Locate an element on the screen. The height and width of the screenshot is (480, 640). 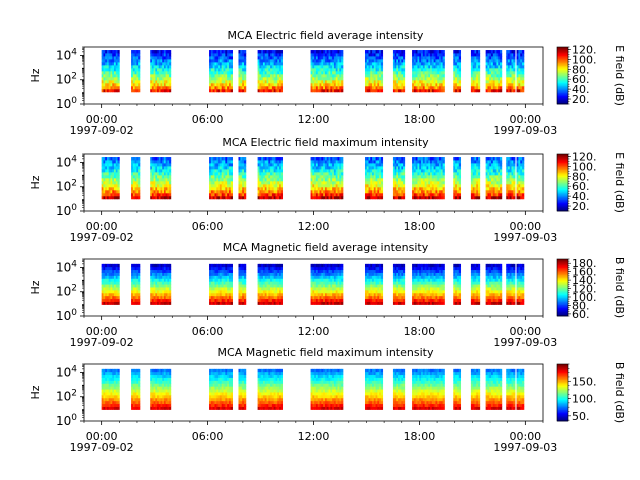
chart-title: MCA Magnetic field average intensity is located at coordinates (326, 247).